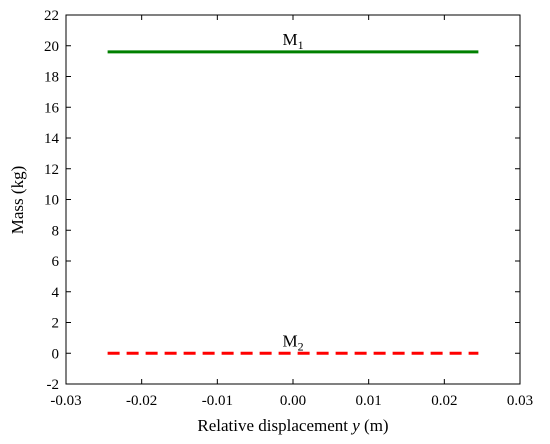 Image resolution: width=550 pixels, height=444 pixels. What do you see at coordinates (56, 293) in the screenshot?
I see `y-tick-label: 4` at bounding box center [56, 293].